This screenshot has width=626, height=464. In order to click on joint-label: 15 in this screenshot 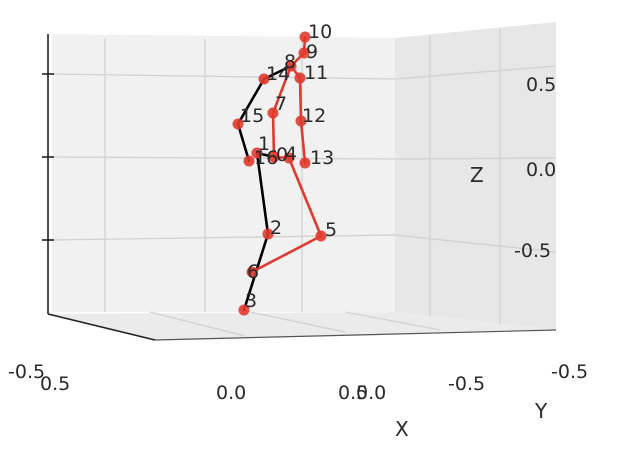, I will do `click(252, 116)`.